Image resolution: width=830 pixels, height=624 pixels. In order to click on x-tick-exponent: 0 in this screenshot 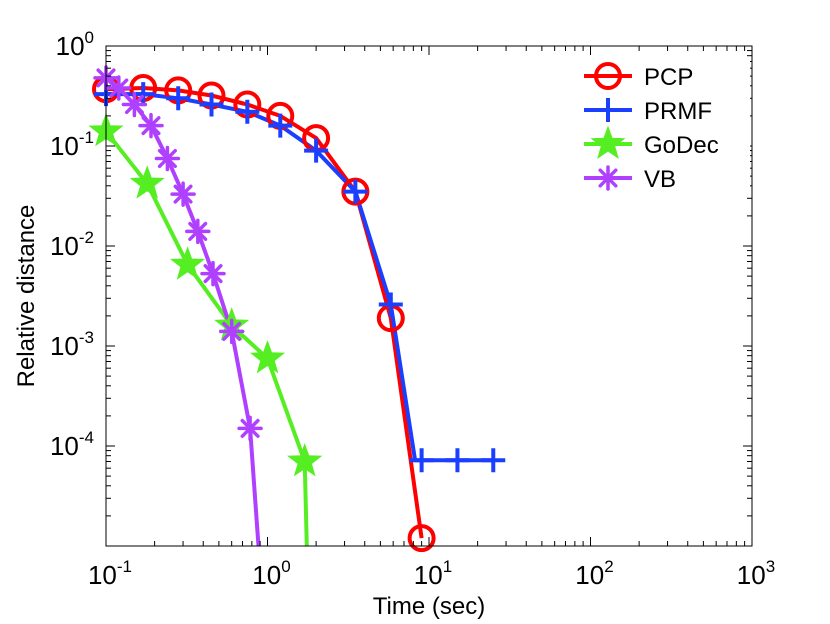, I will do `click(285, 566)`.